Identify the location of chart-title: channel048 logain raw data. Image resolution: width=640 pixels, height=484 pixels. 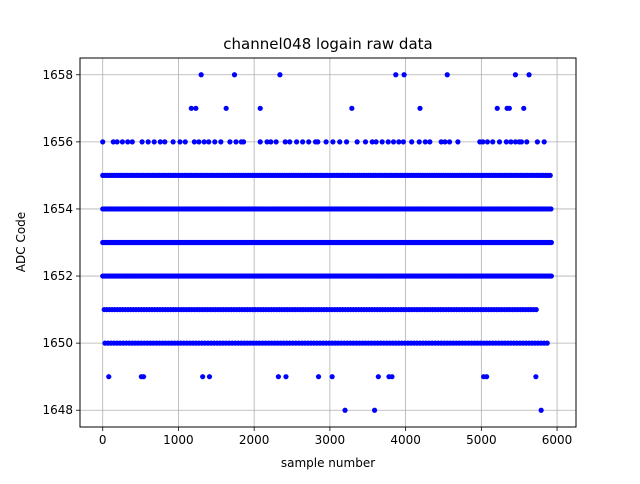
(327, 44).